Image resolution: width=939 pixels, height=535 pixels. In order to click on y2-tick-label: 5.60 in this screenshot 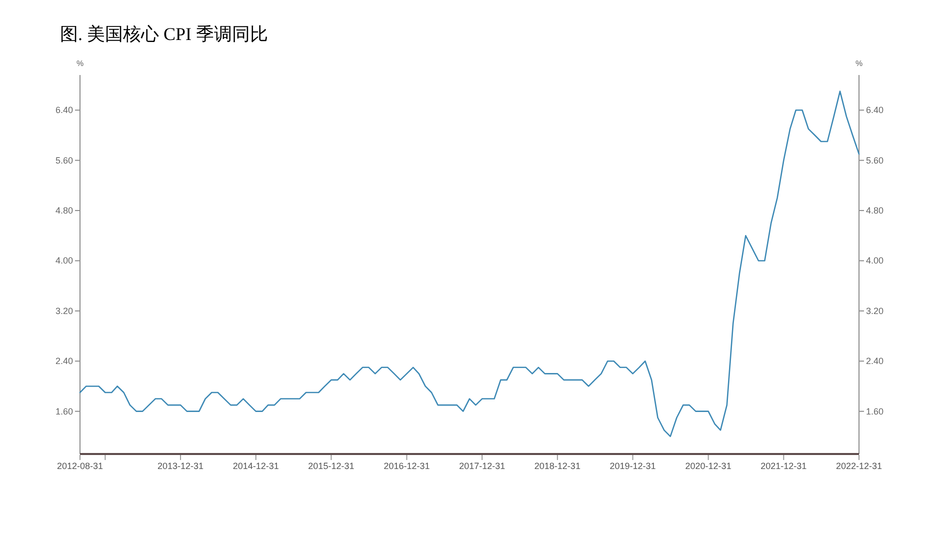, I will do `click(875, 160)`.